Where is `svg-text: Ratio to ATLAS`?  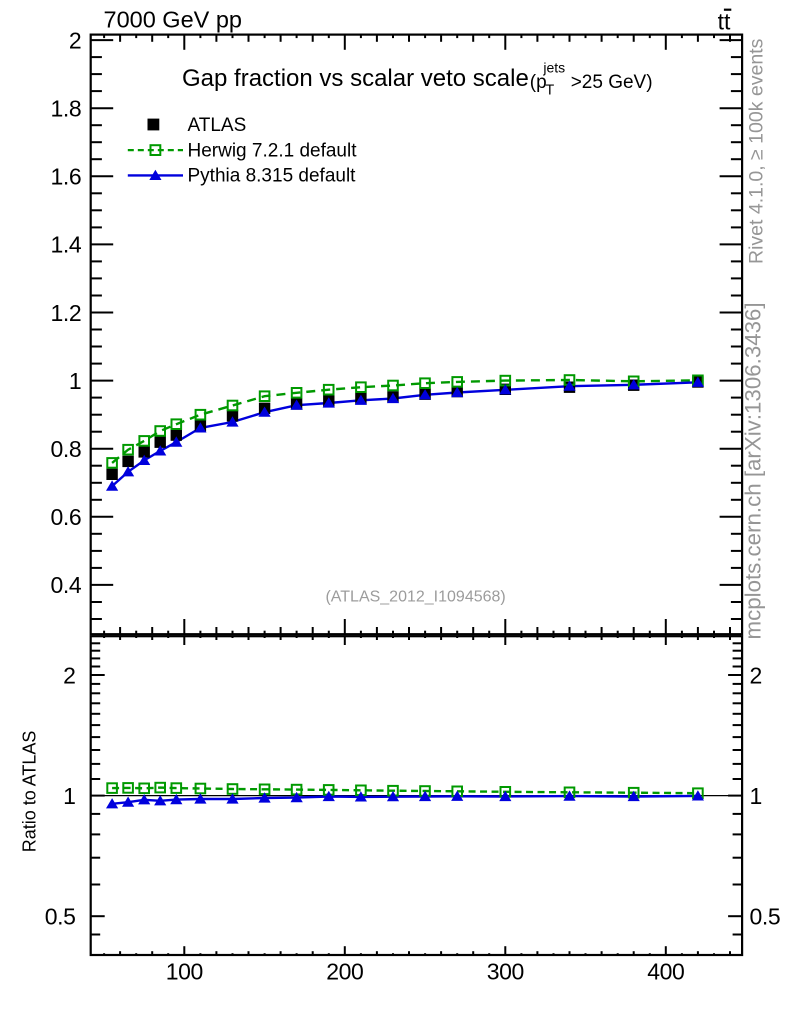
svg-text: Ratio to ATLAS is located at coordinates (30, 792).